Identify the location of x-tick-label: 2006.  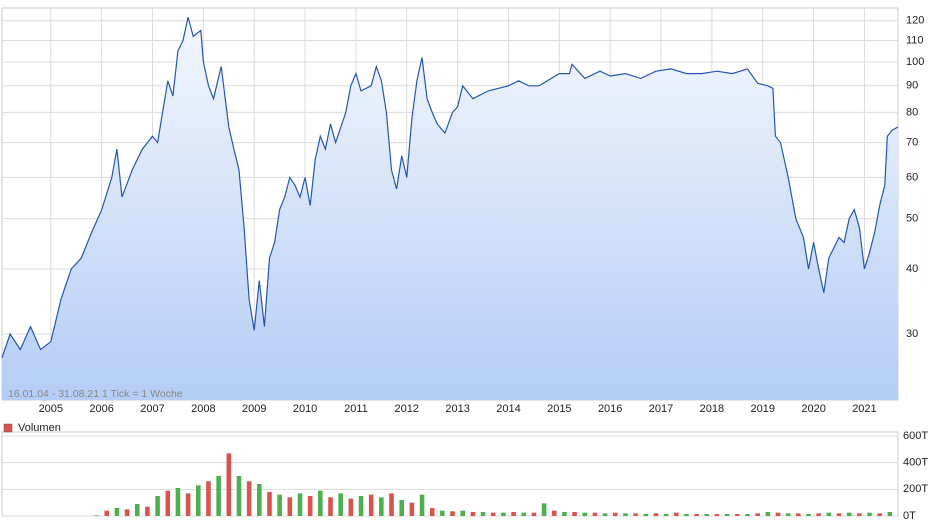
(101, 409).